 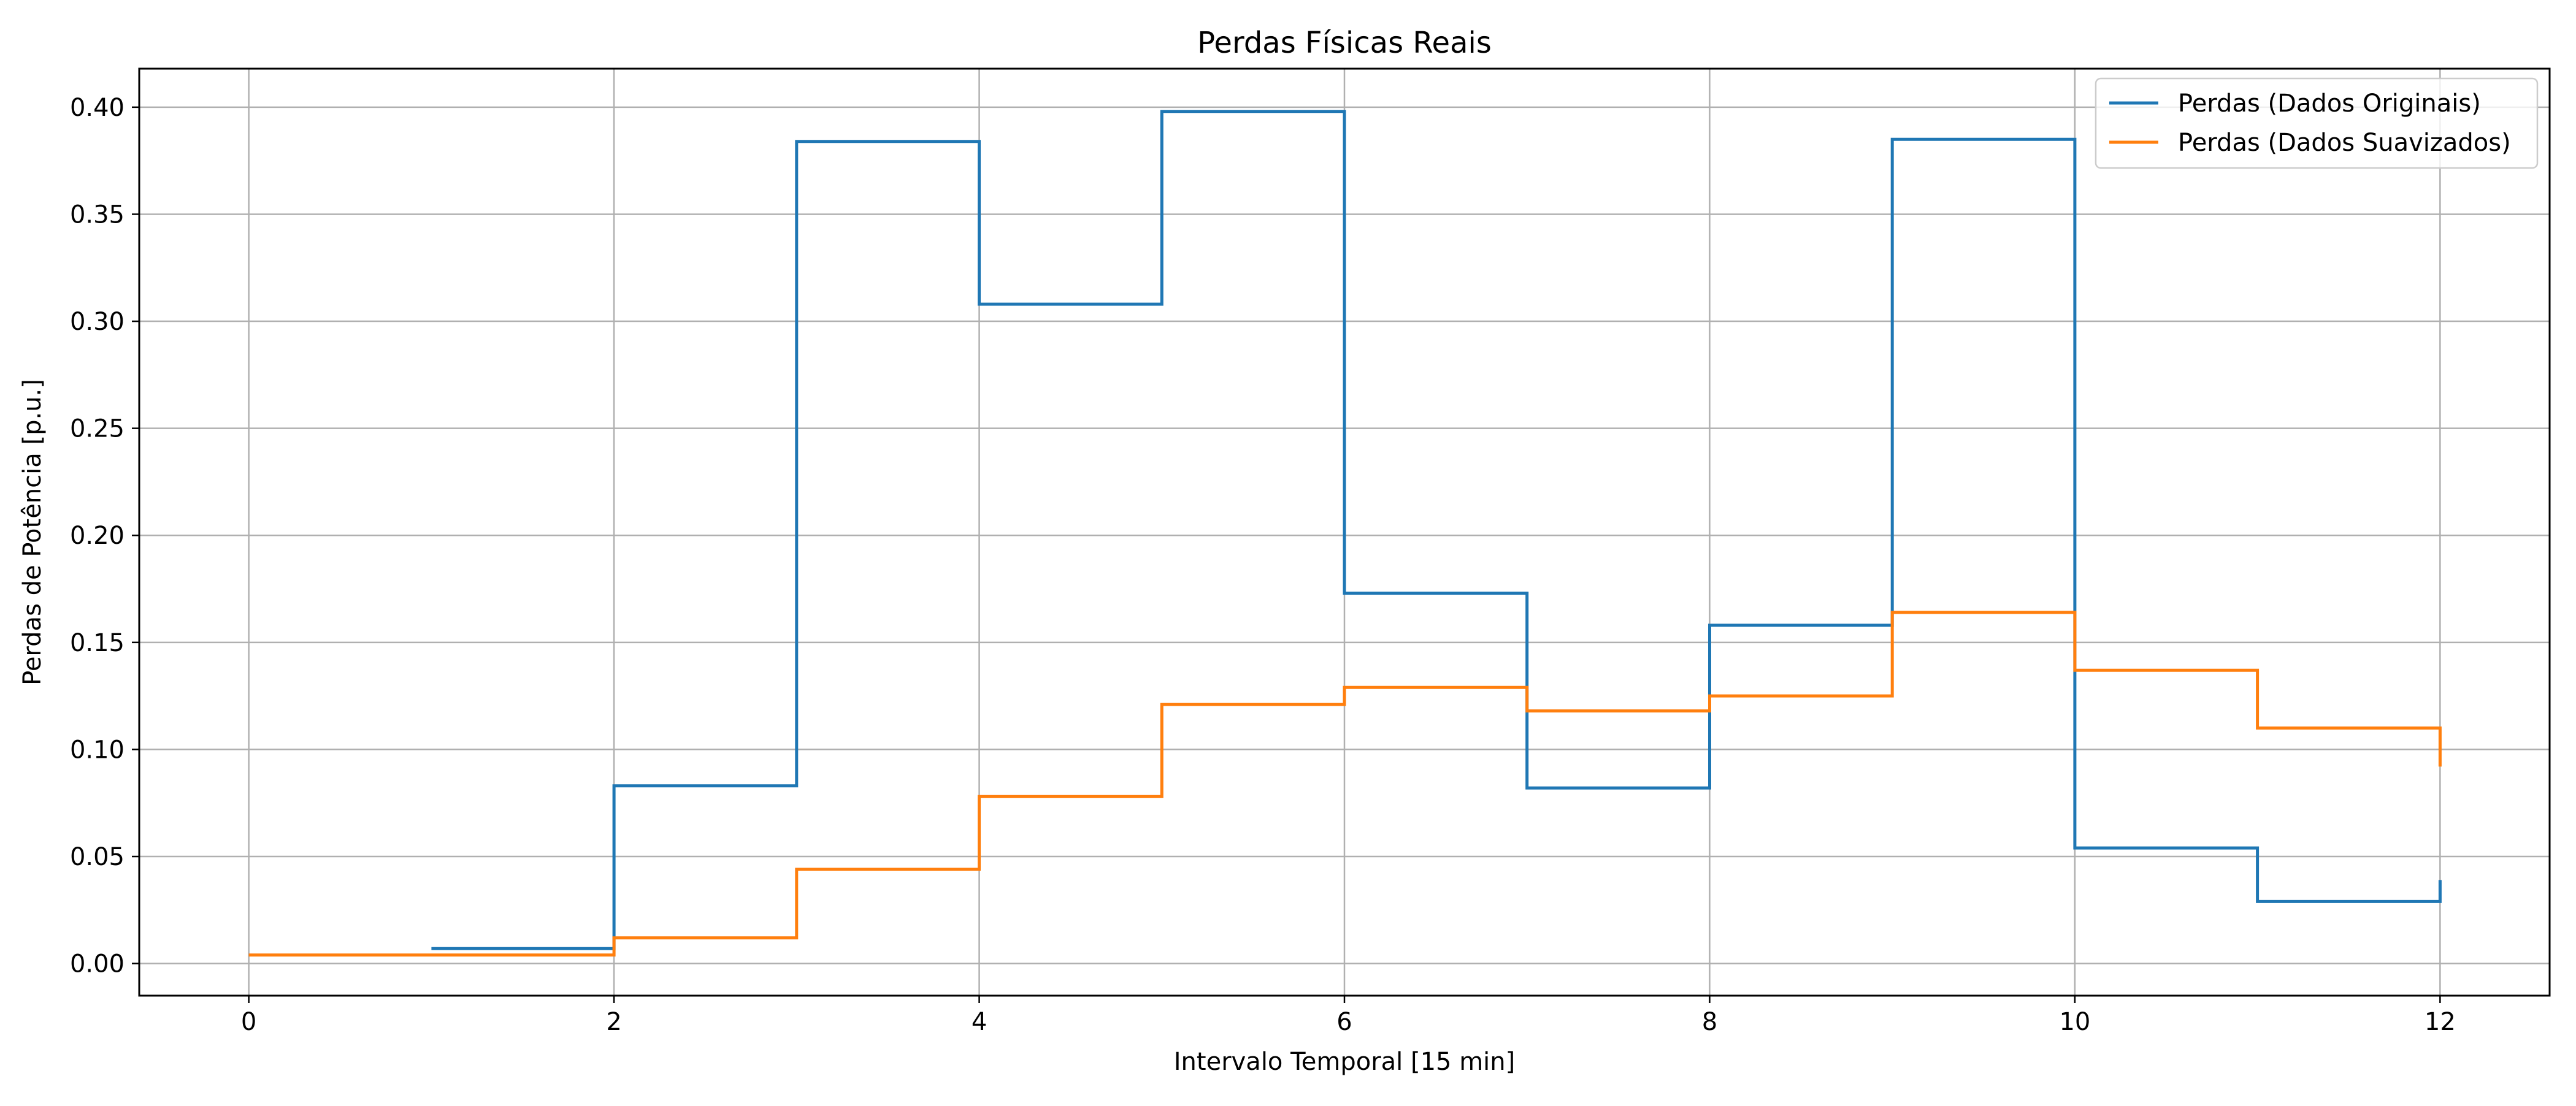 What do you see at coordinates (2440, 1022) in the screenshot?
I see `x-tick-label: 12` at bounding box center [2440, 1022].